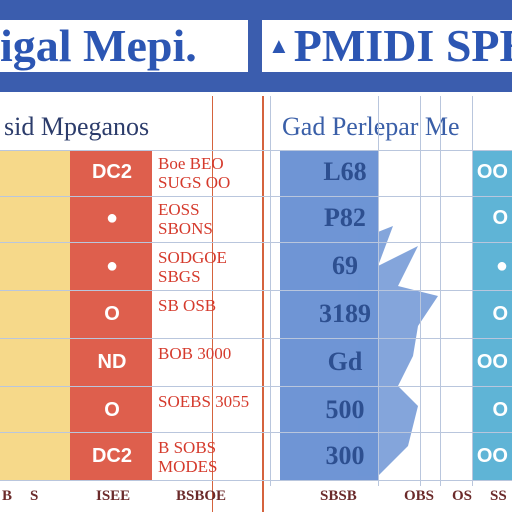 This screenshot has height=512, width=512. What do you see at coordinates (338, 496) in the screenshot?
I see `footer-label: SBSB` at bounding box center [338, 496].